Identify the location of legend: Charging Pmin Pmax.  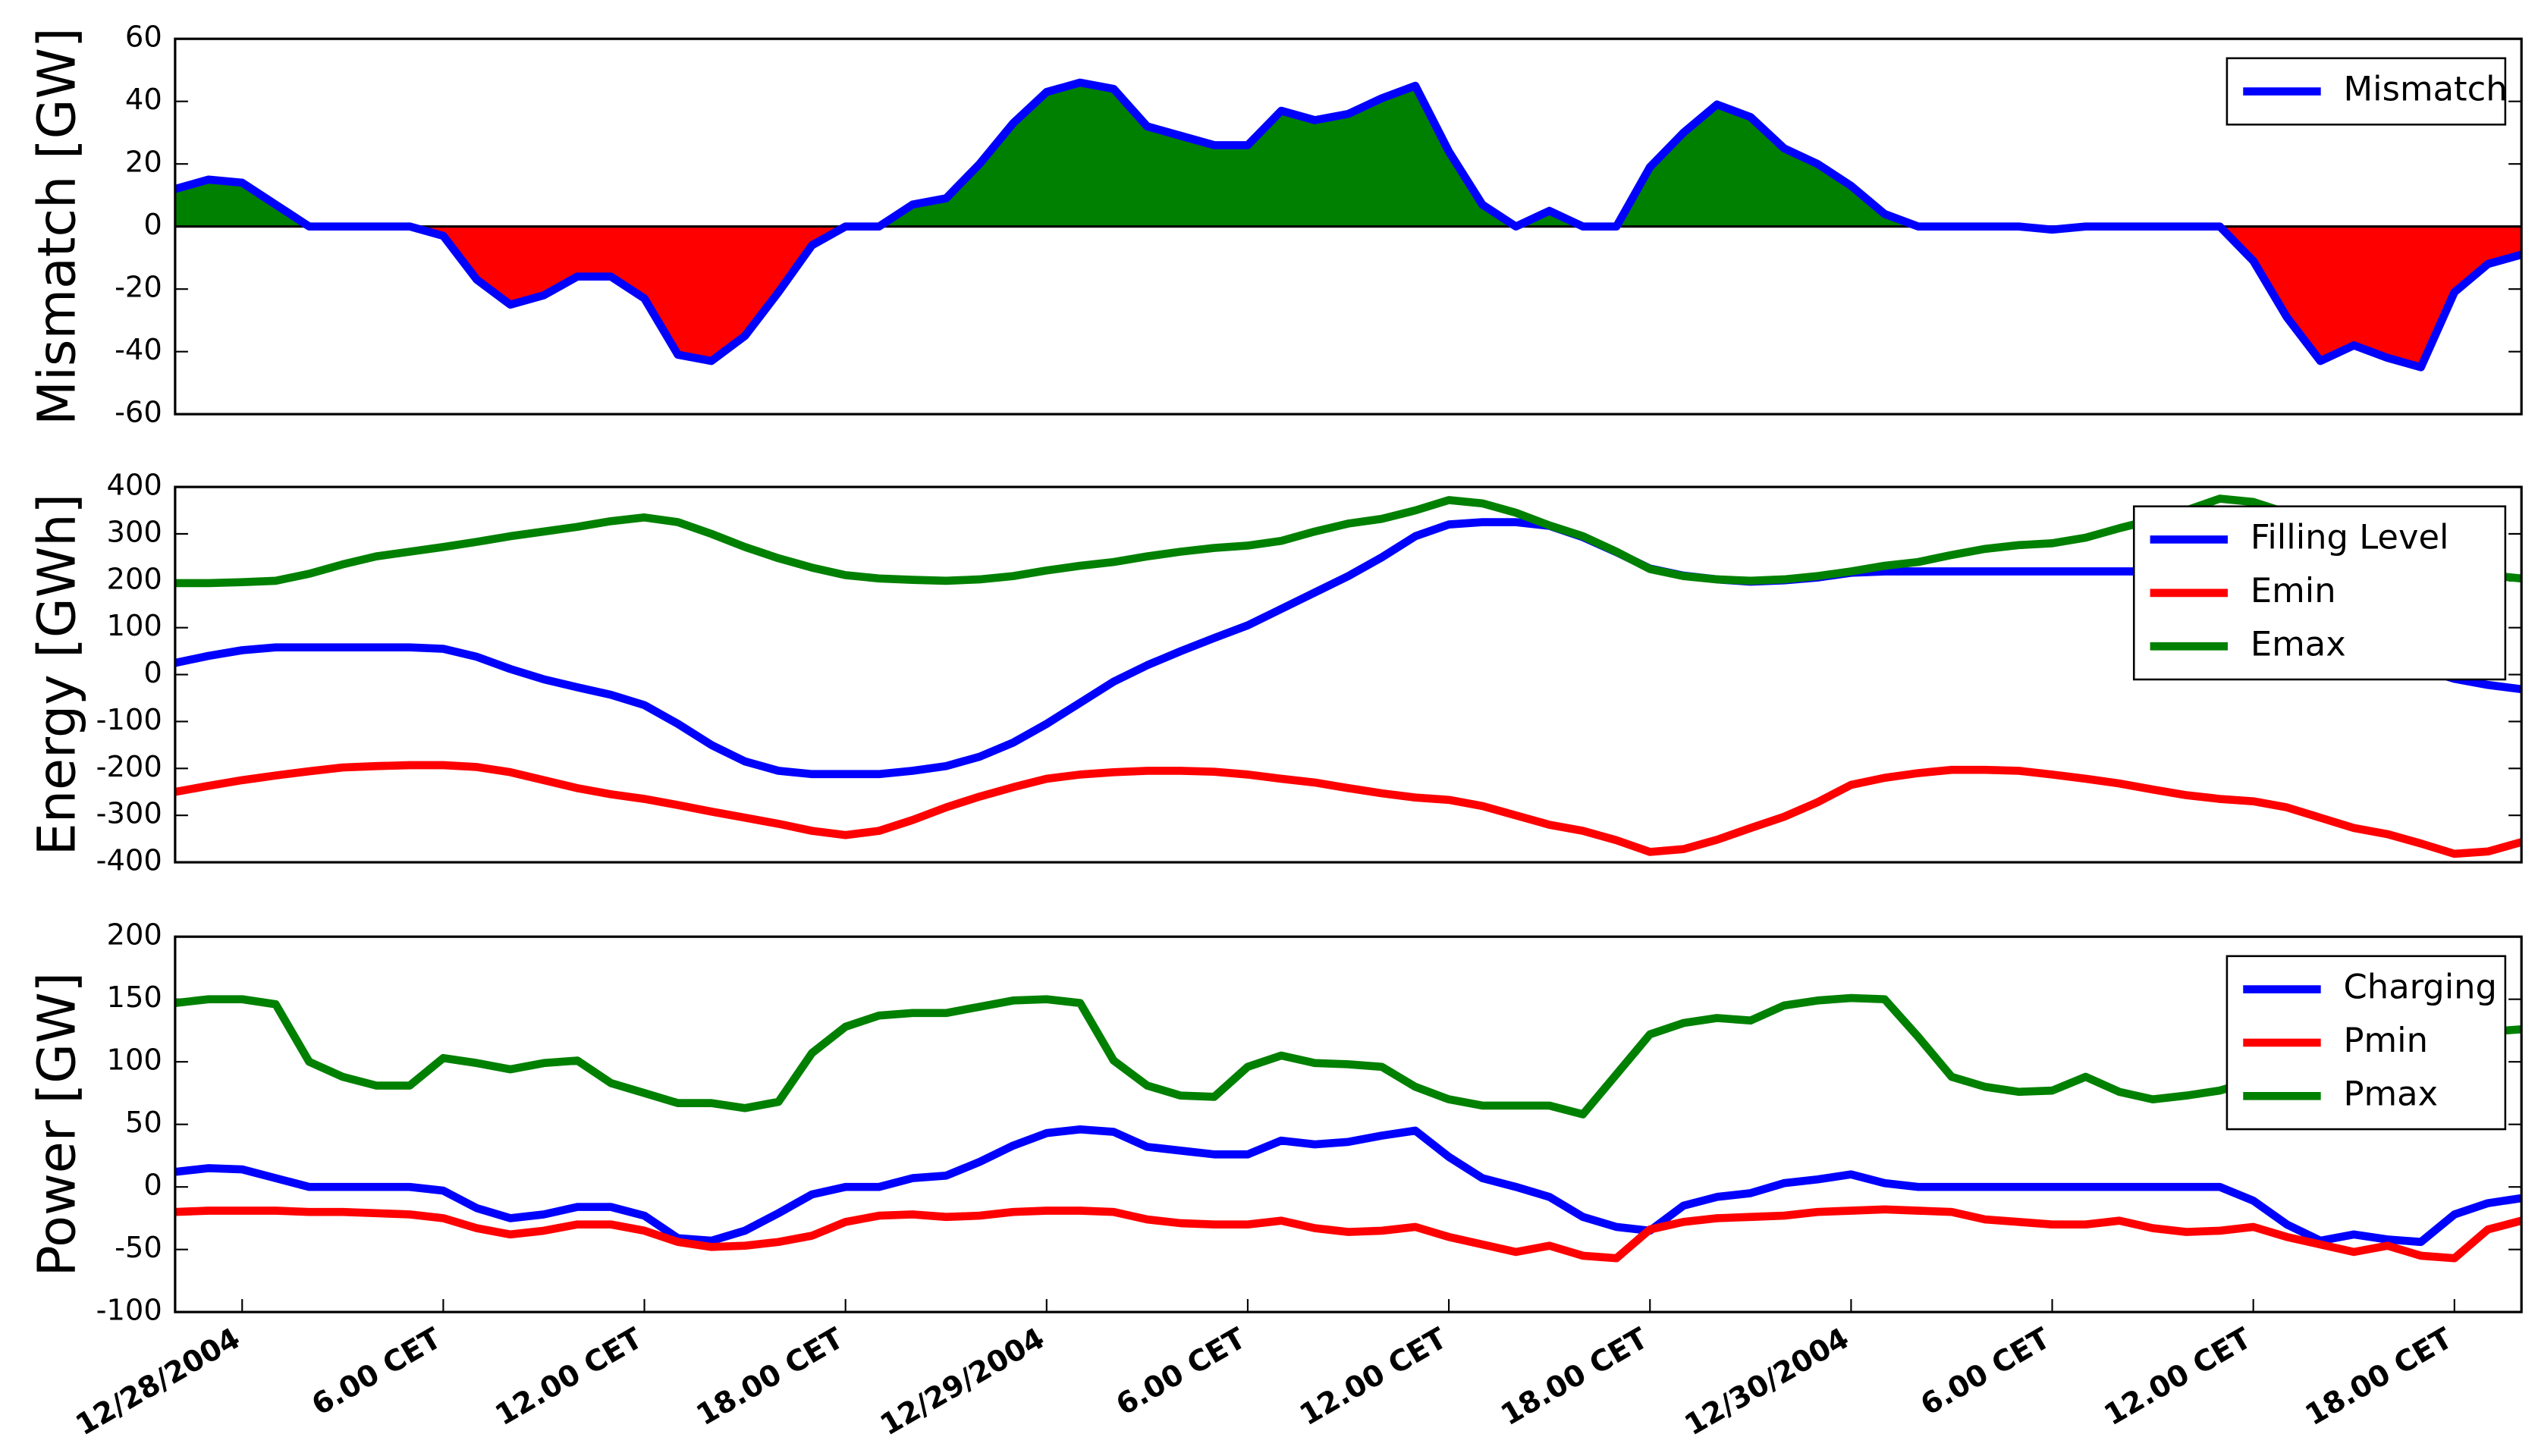
(2366, 1043).